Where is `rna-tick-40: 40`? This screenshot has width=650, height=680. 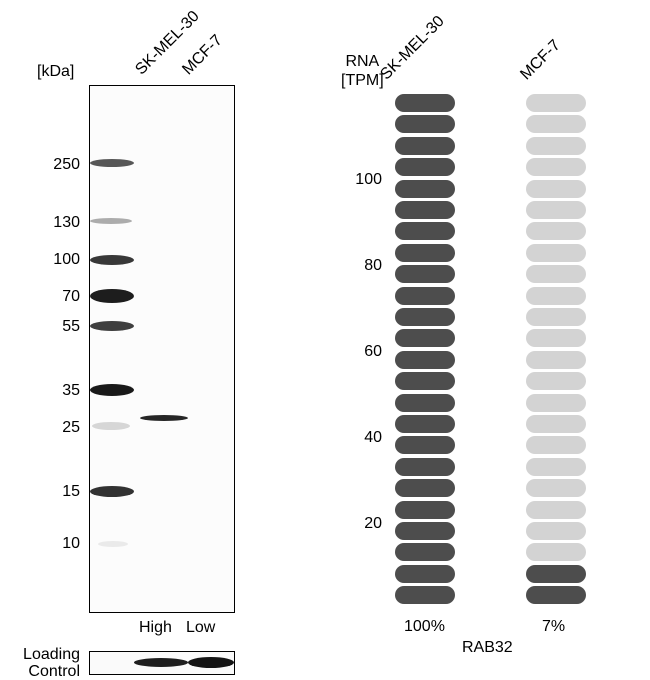
rna-tick-40: 40 is located at coordinates (373, 437).